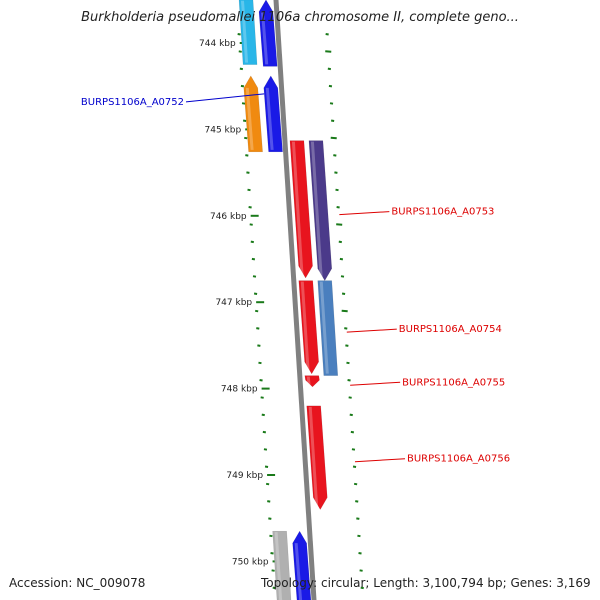 The width and height of the screenshot is (600, 600). Describe the element at coordinates (244, 476) in the screenshot. I see `scale-label: 749 kbp` at that location.